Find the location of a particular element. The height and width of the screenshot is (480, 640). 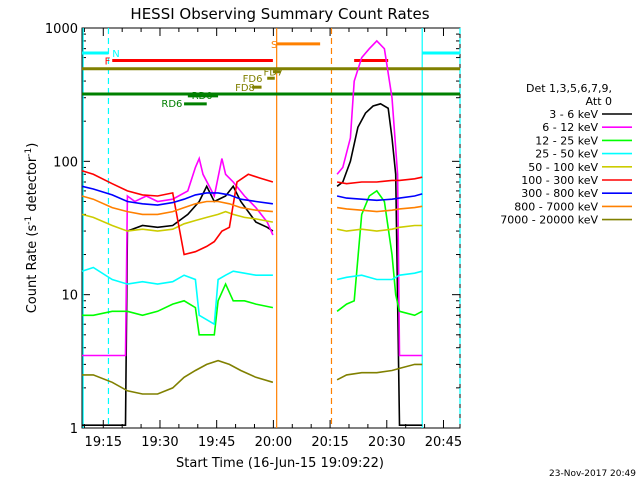

y-axis-label: Count Rate (s-1 detector-1) is located at coordinates (32, 228).